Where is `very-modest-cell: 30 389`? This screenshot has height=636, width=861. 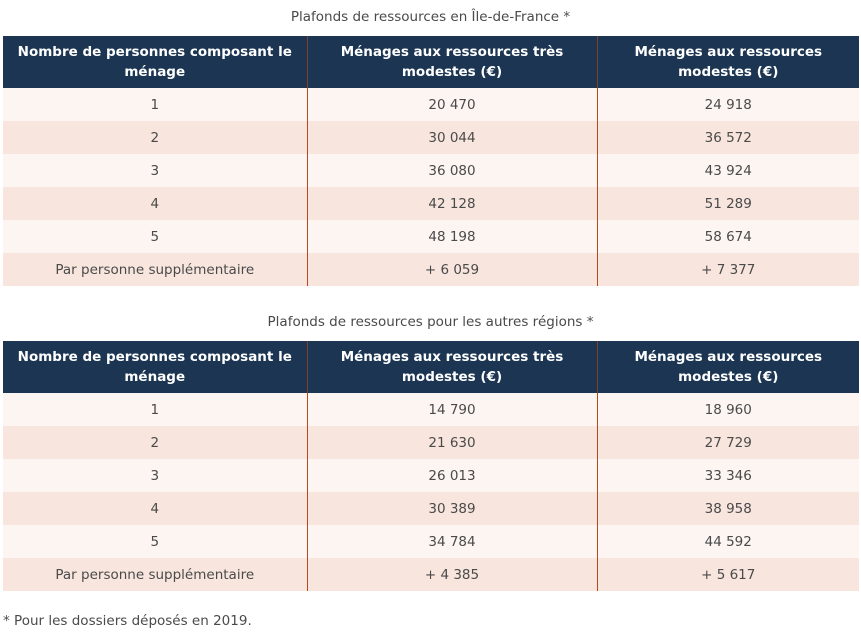 very-modest-cell: 30 389 is located at coordinates (451, 508).